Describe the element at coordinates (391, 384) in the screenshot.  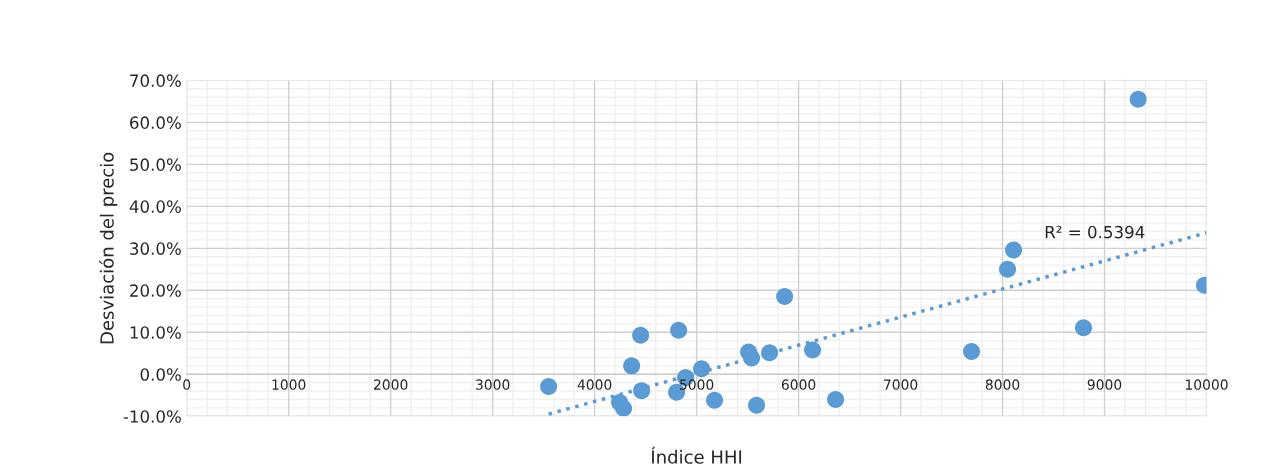
I see `x-tick-label: 2000` at that location.